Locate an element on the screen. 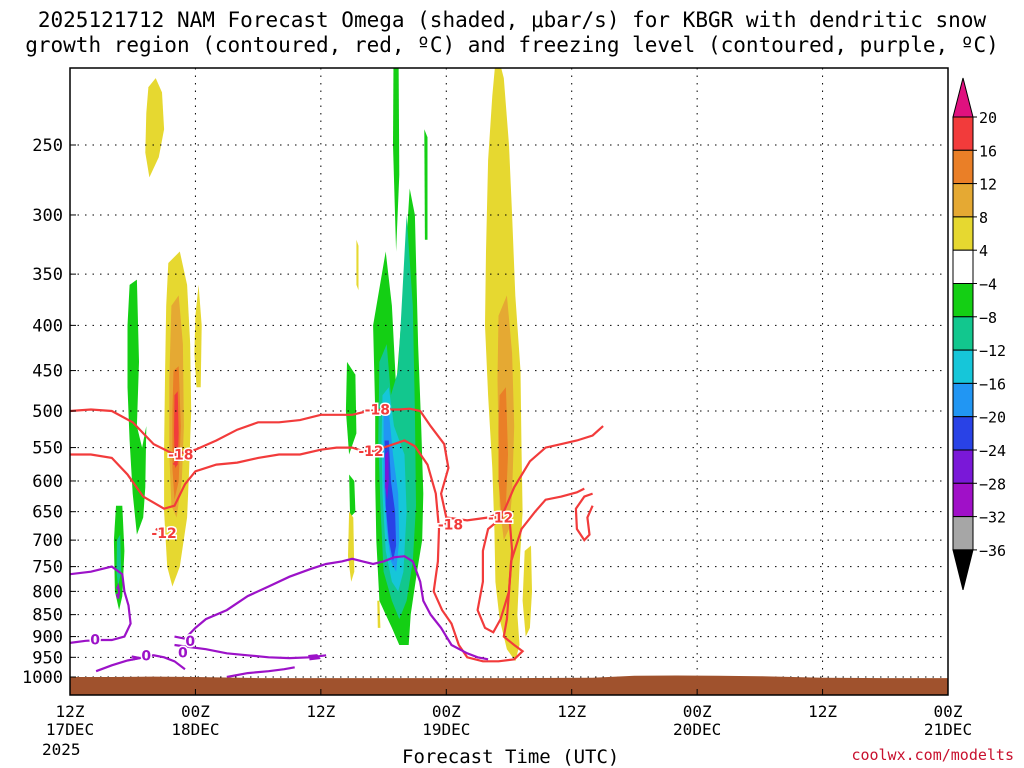 This screenshot has width=1024, height=768. x-tick-date-label: 19DEC is located at coordinates (446, 729).